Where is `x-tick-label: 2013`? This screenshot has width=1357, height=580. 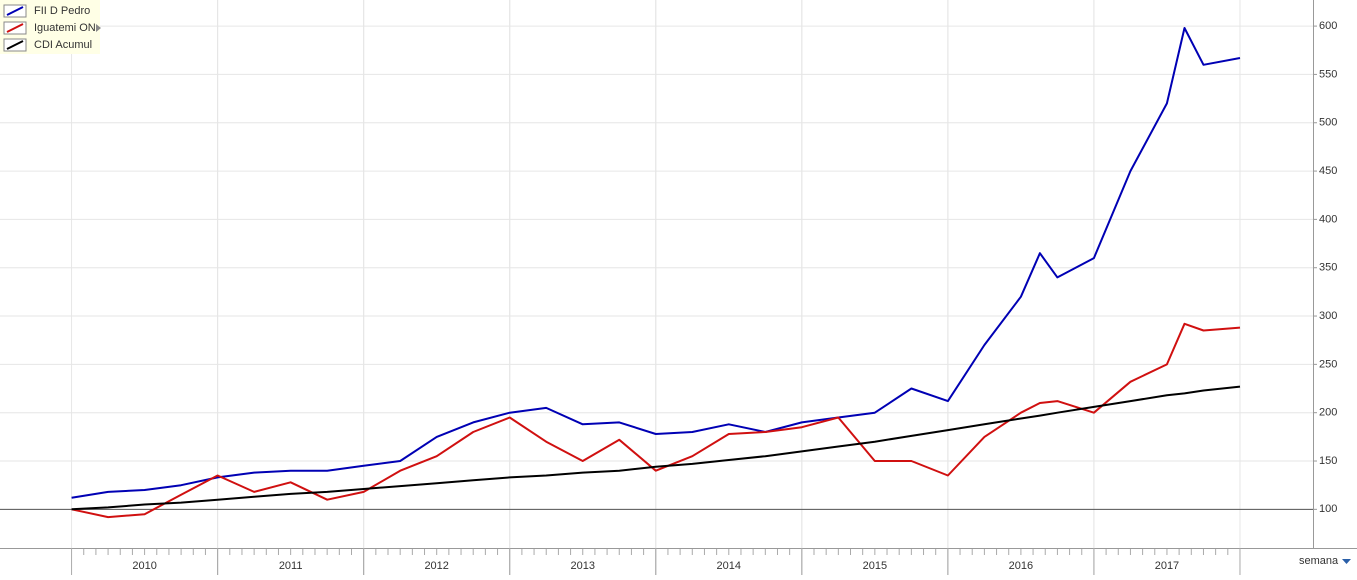
x-tick-label: 2013 is located at coordinates (583, 566).